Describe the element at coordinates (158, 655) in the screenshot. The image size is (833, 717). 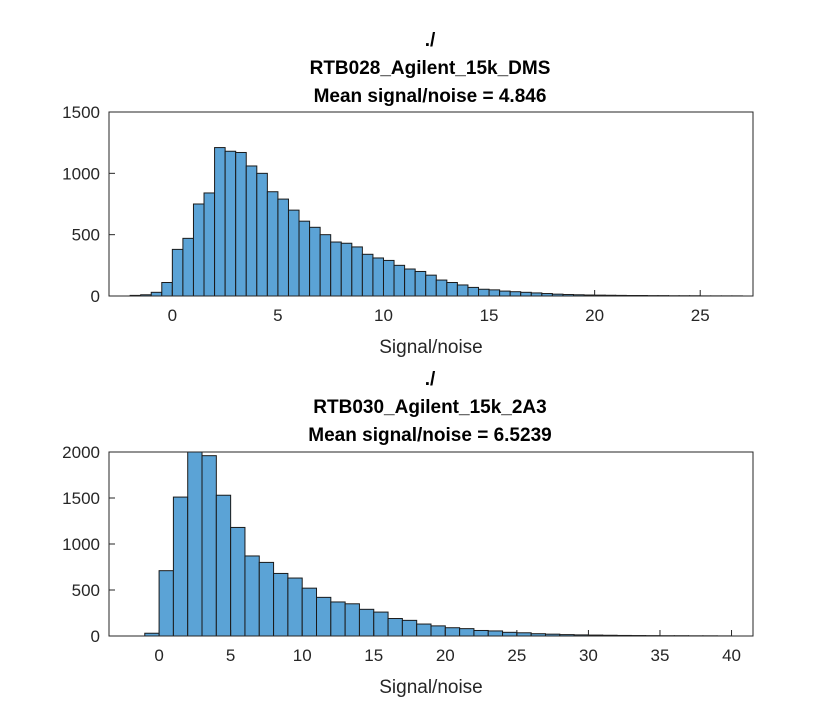
I see `x-tick-label: 0` at that location.